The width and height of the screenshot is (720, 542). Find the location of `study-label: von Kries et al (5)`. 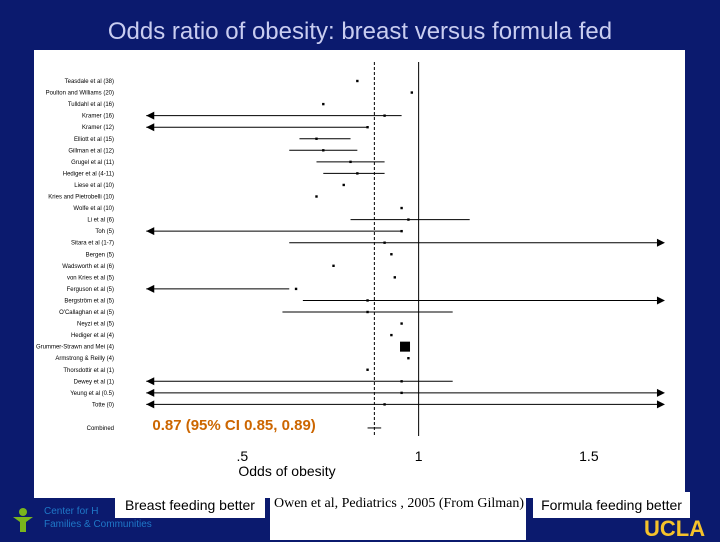

study-label: von Kries et al (5) is located at coordinates (90, 278).